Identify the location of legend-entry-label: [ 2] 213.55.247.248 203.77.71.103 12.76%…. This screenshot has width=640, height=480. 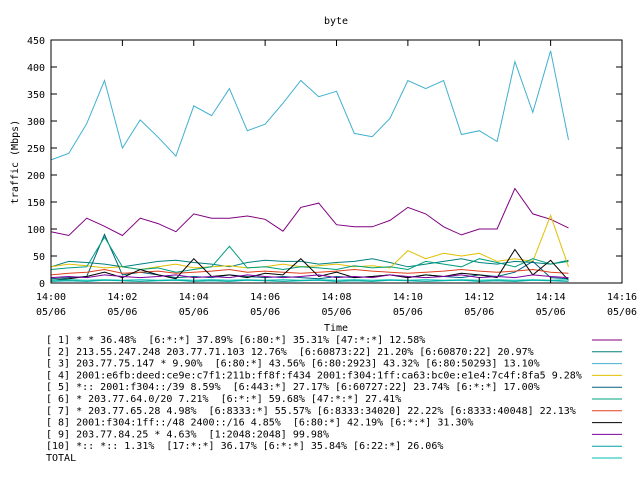
(290, 352).